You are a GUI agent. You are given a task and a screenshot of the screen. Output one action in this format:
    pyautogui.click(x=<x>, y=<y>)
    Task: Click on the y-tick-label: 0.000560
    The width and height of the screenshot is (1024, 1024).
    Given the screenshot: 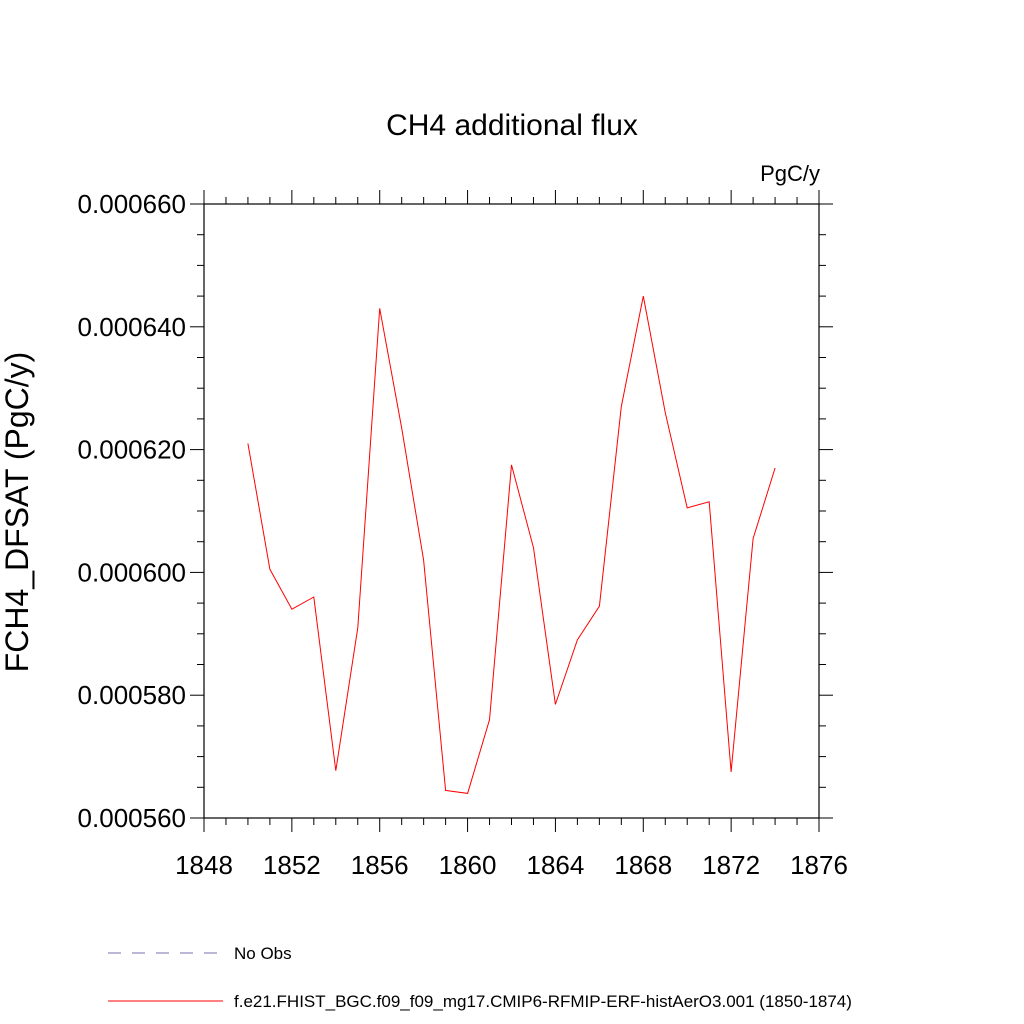 What is the action you would take?
    pyautogui.click(x=132, y=818)
    